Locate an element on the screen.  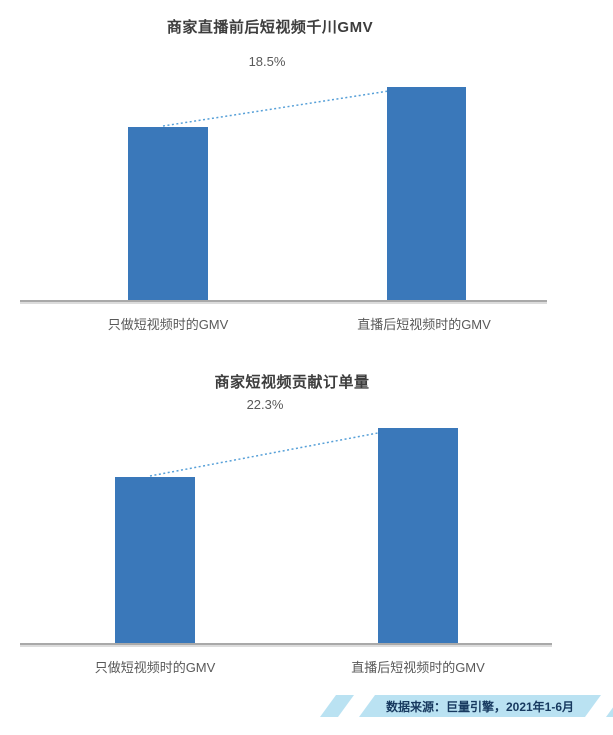
chart1-bar-before is located at coordinates (168, 214).